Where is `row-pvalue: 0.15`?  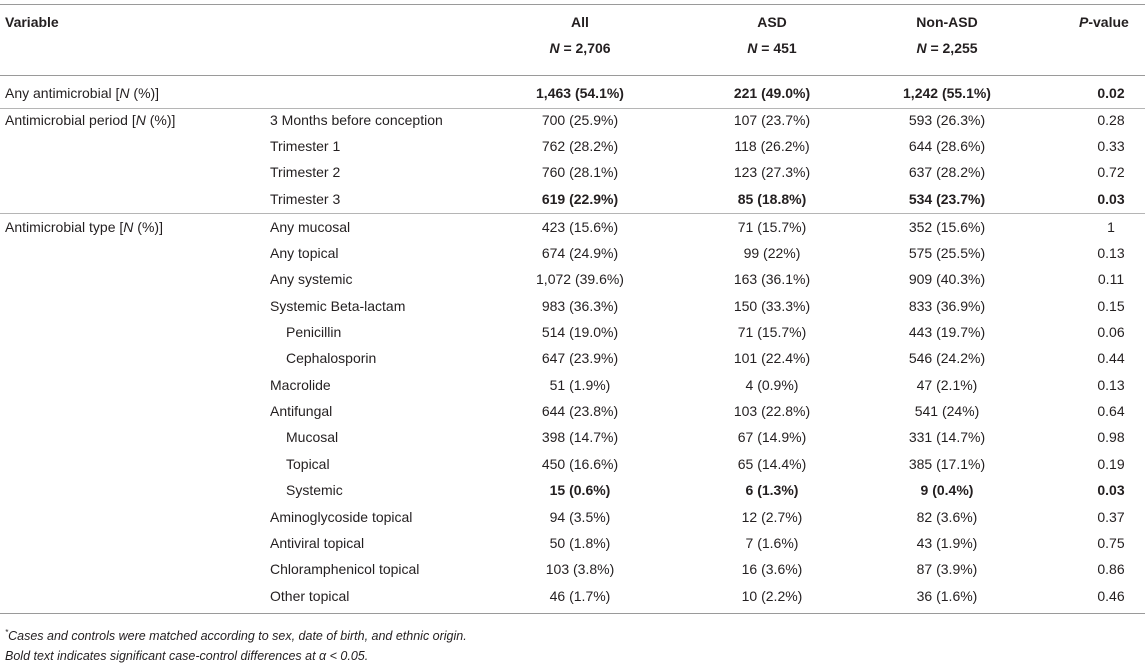
row-pvalue: 0.15 is located at coordinates (1111, 306).